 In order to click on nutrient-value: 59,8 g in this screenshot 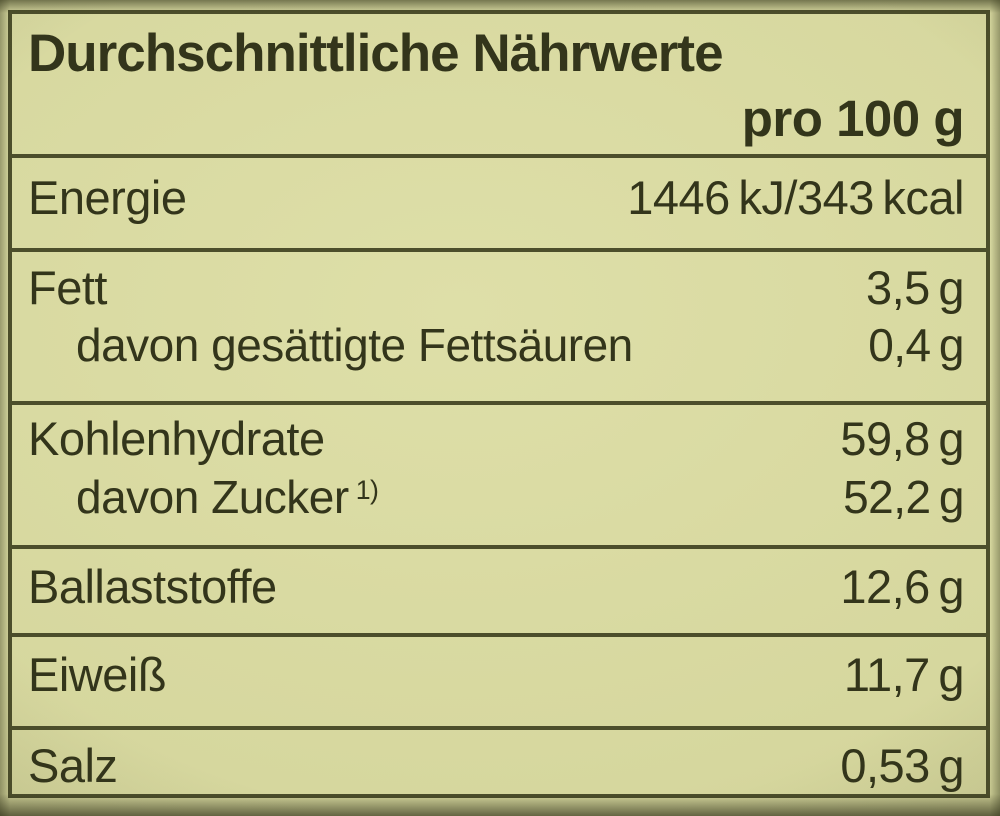, I will do `click(902, 439)`.